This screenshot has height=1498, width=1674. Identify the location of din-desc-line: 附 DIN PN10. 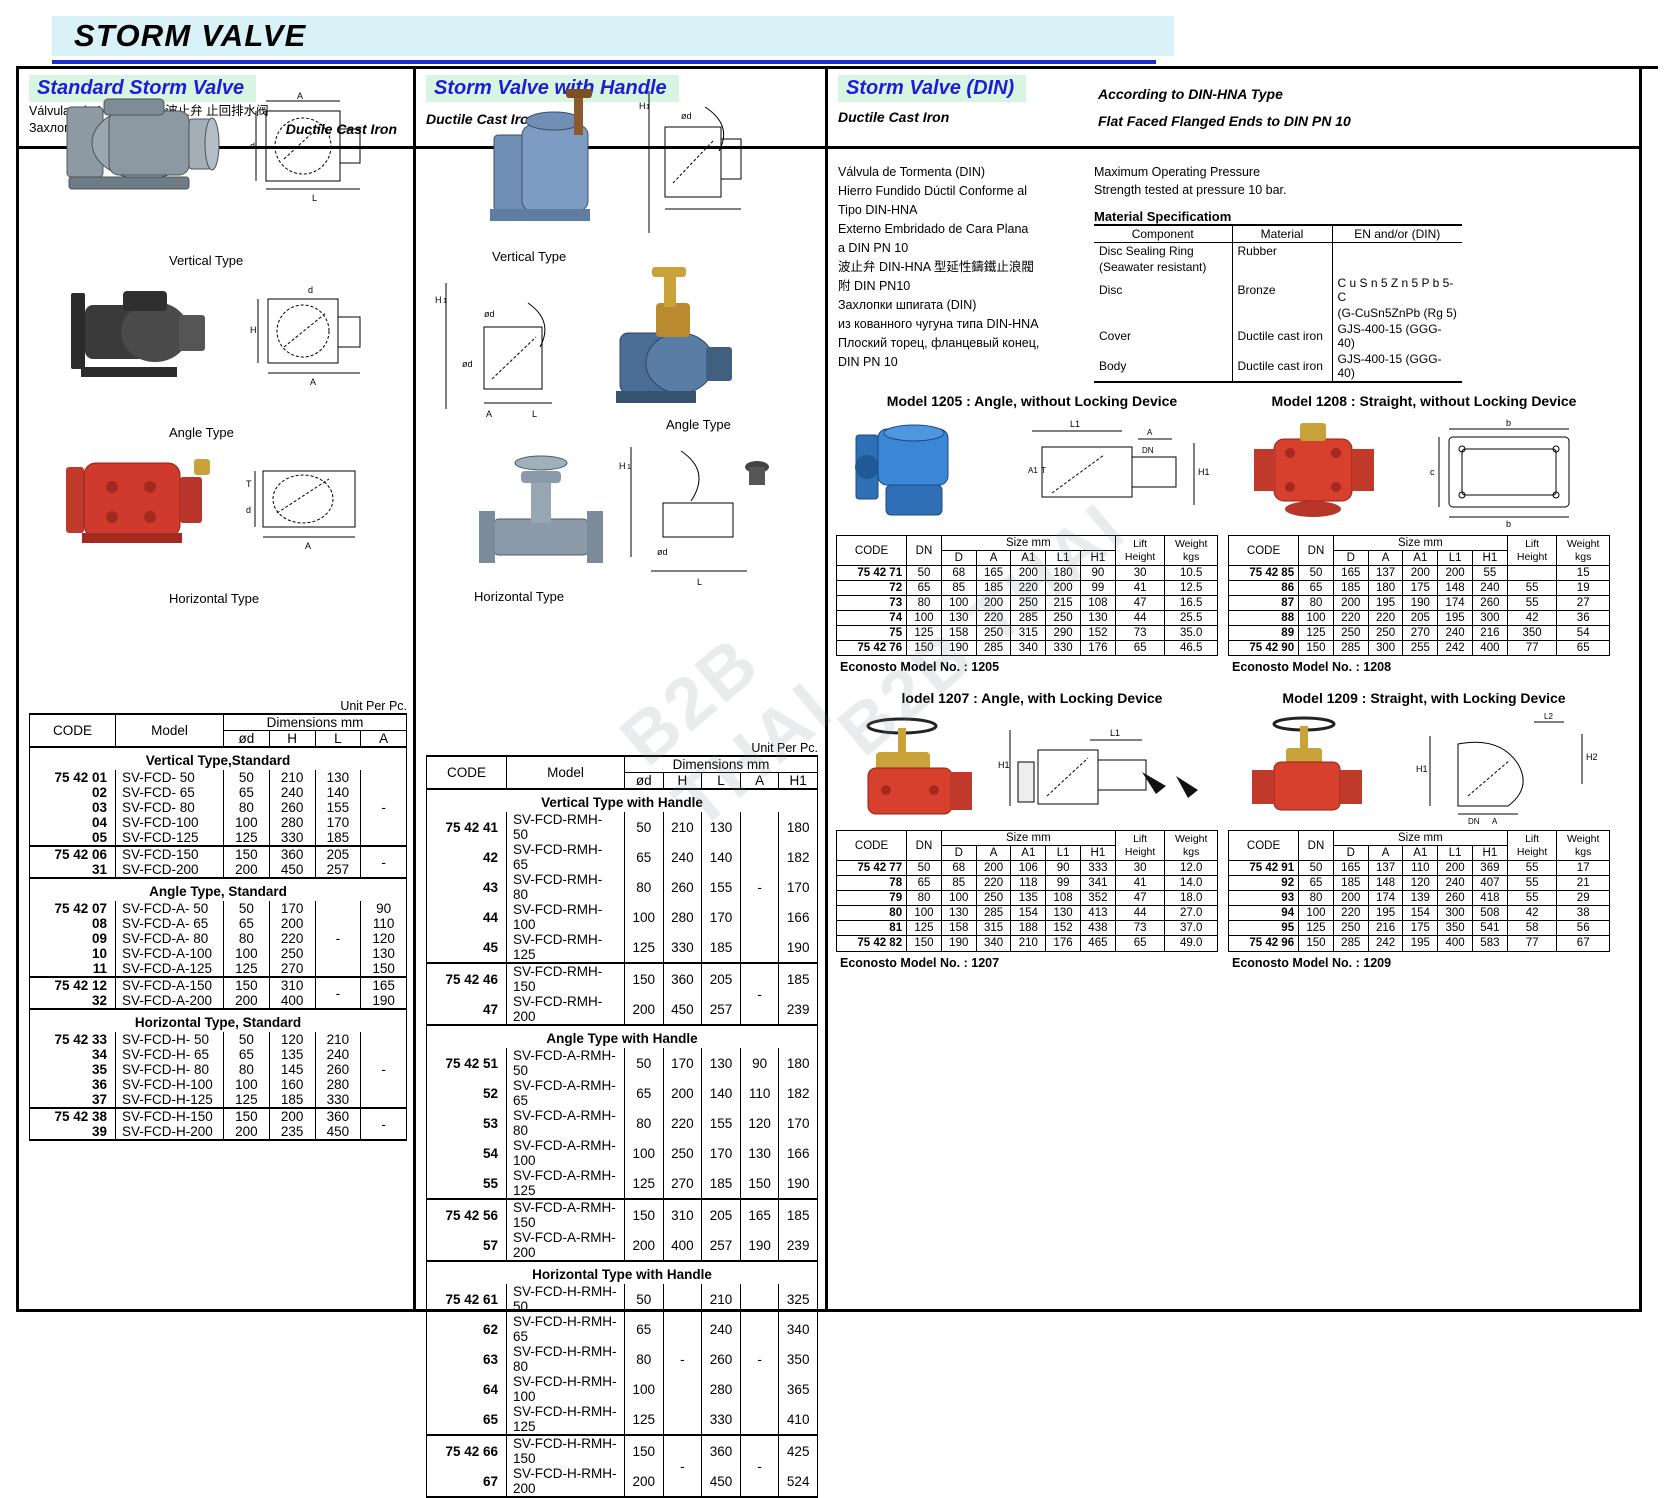
(874, 286).